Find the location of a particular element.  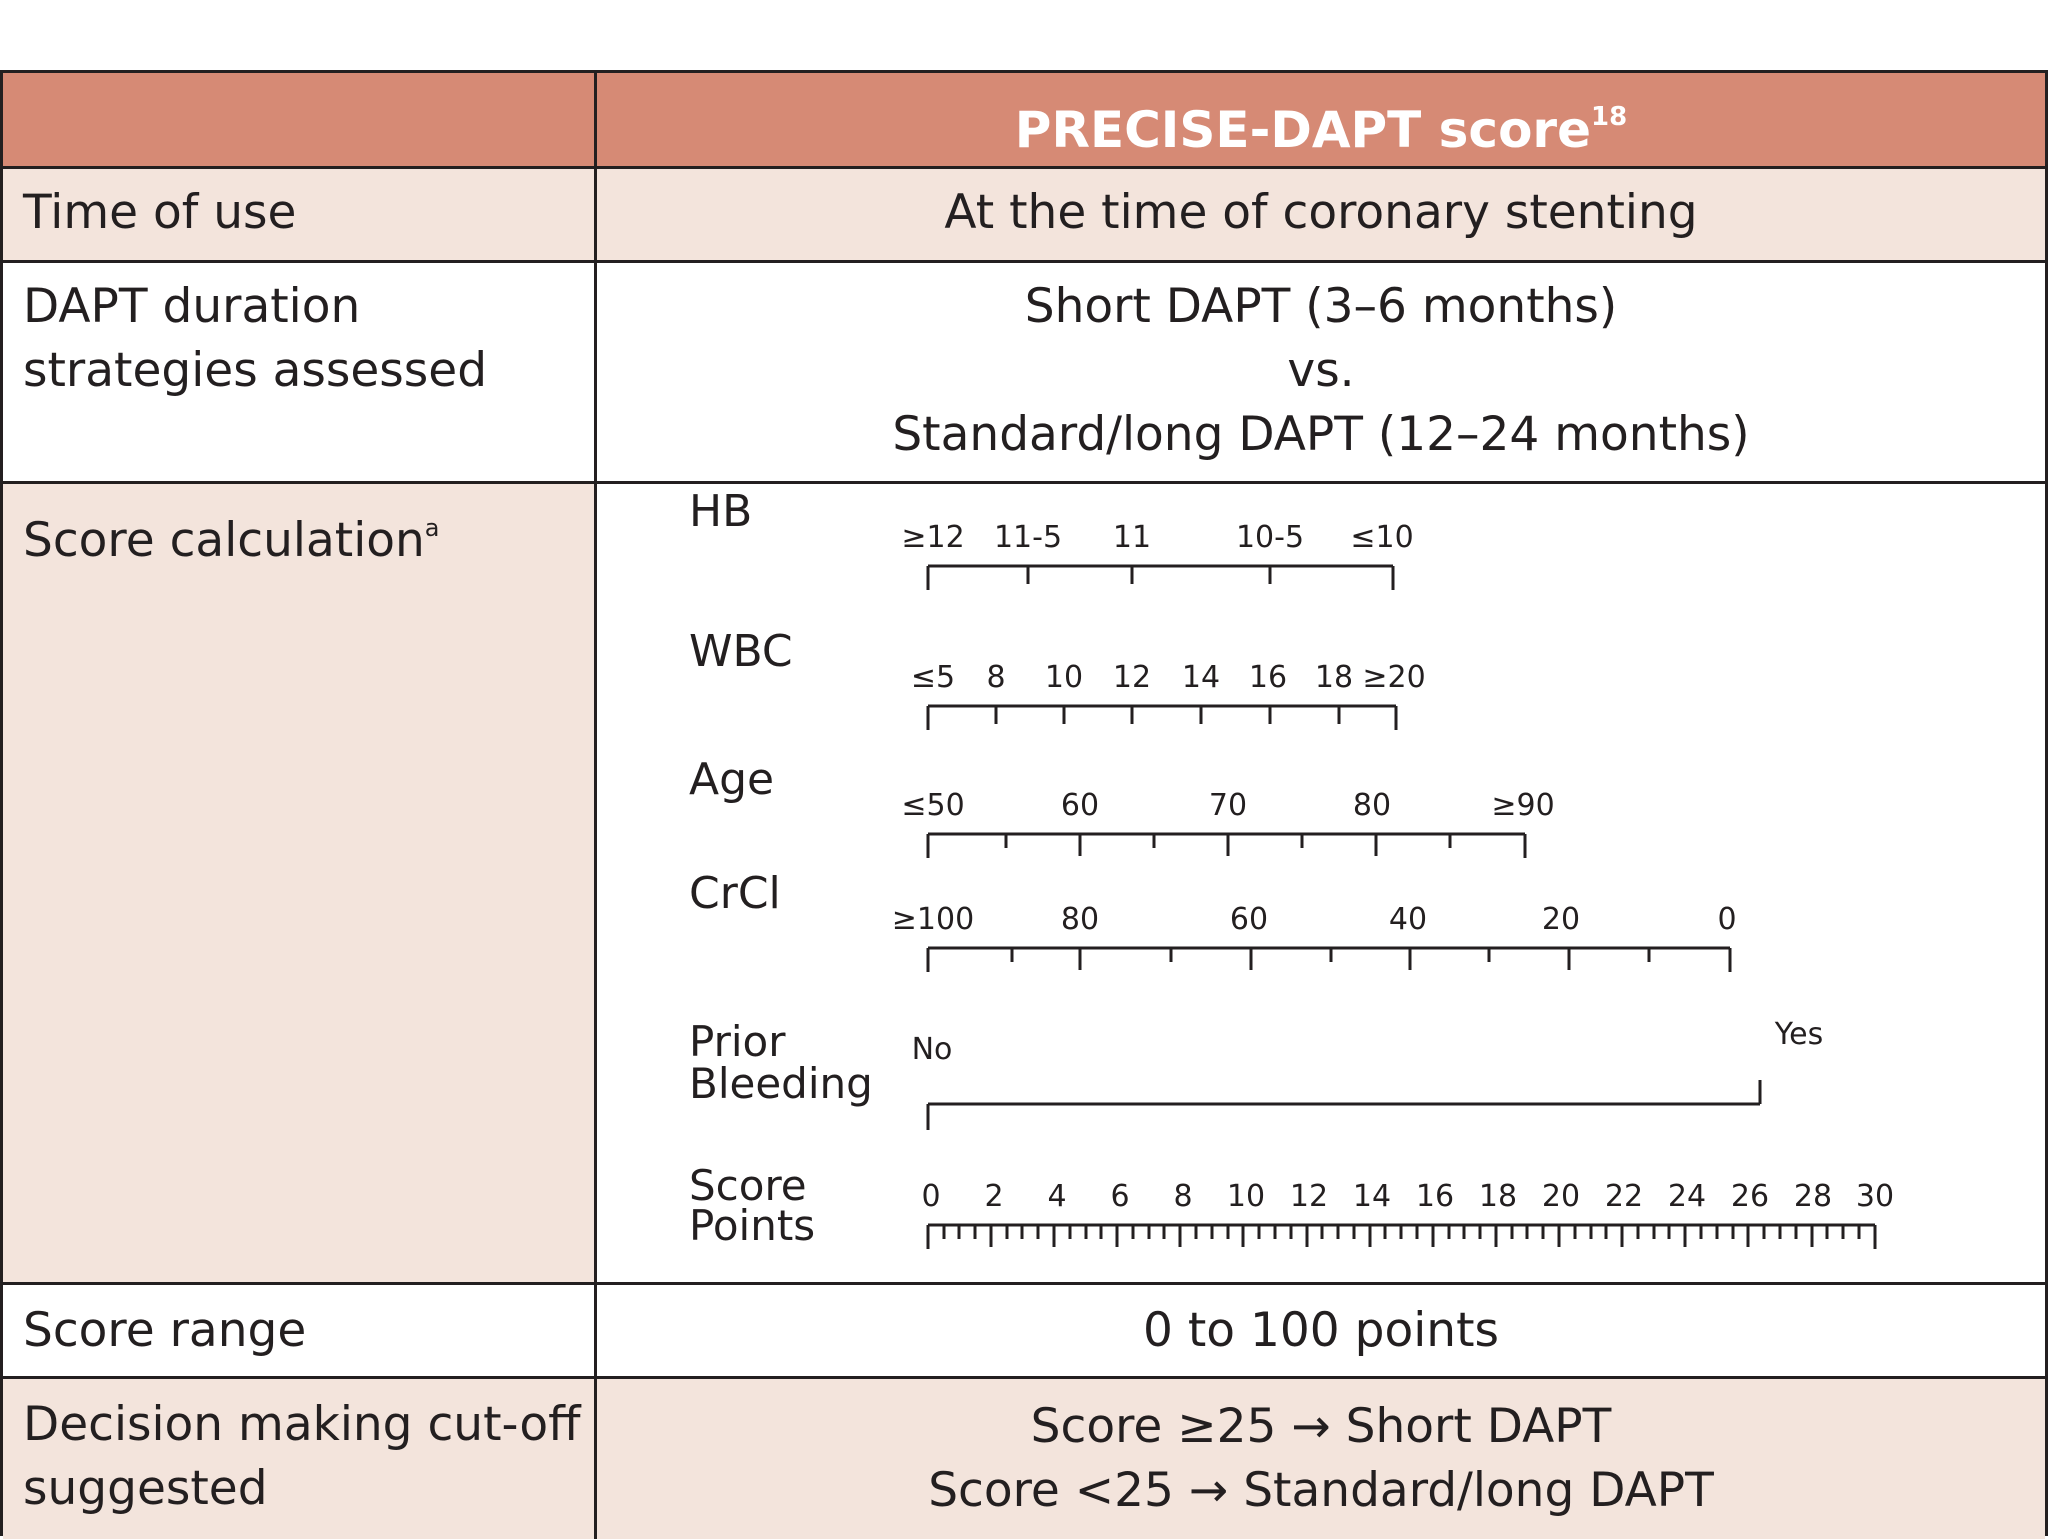

age-scale-axis is located at coordinates (1226, 845).